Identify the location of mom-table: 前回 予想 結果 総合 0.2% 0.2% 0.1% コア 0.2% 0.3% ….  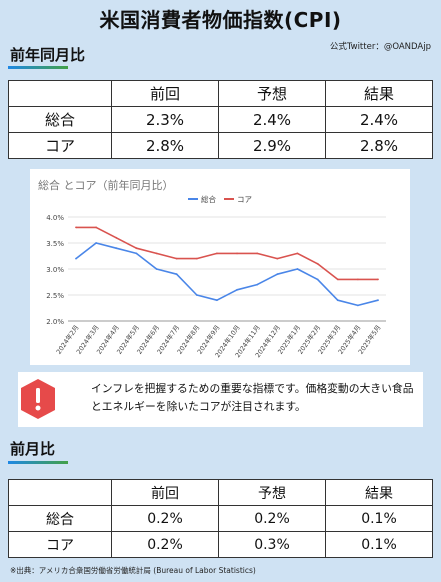
(220, 518).